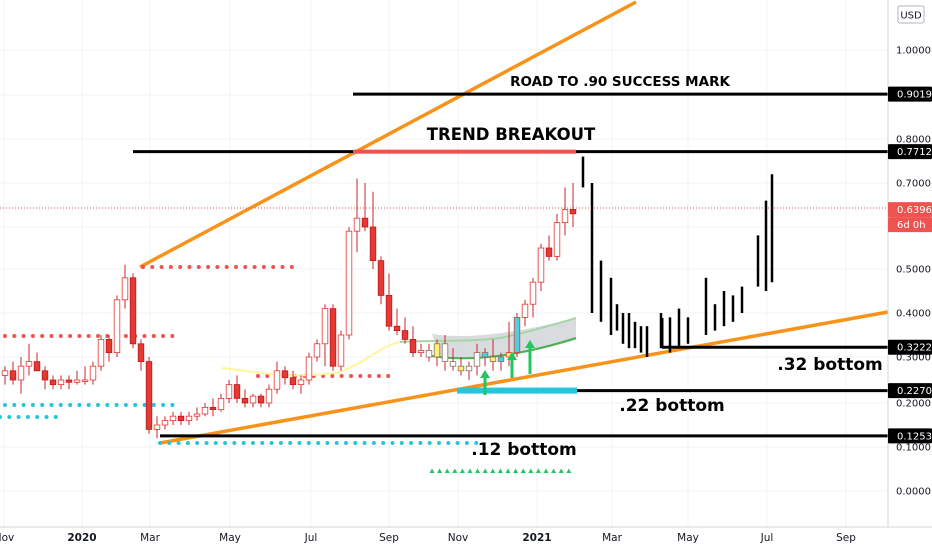 The height and width of the screenshot is (550, 932). I want to click on y-tick-label: 0.3000, so click(913, 358).